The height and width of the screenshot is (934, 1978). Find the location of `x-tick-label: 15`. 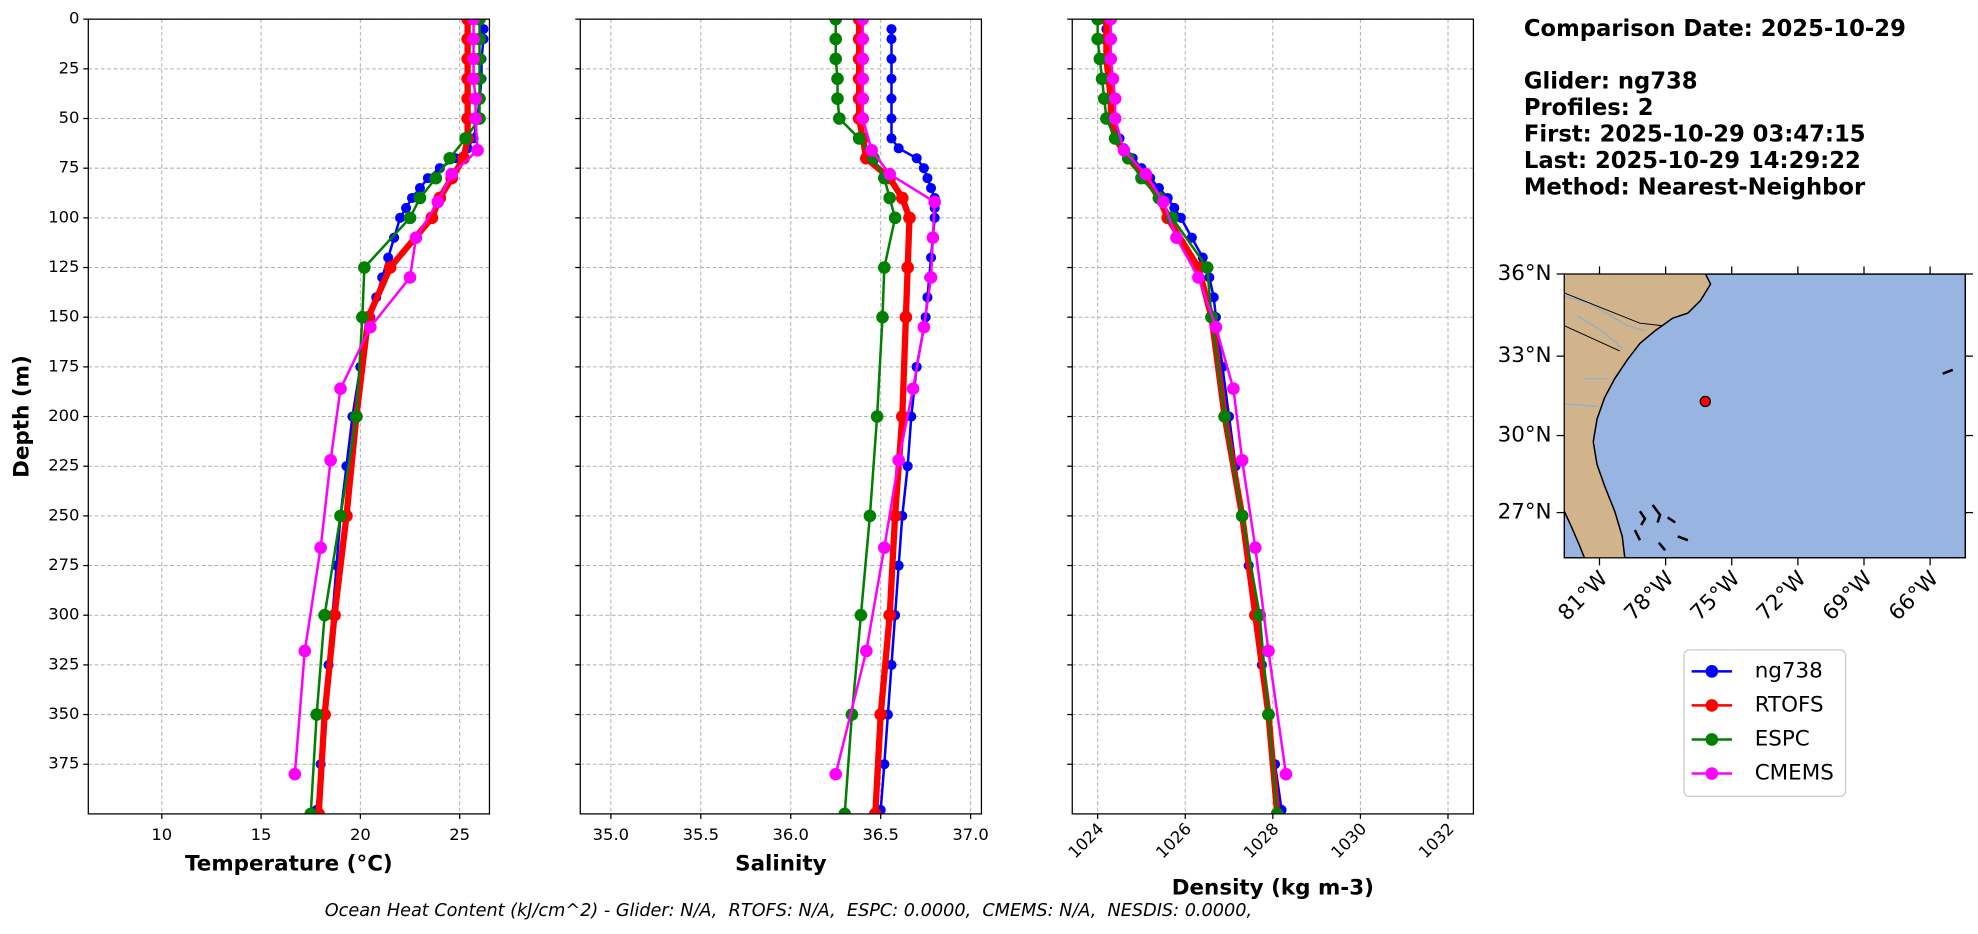

x-tick-label: 15 is located at coordinates (261, 834).